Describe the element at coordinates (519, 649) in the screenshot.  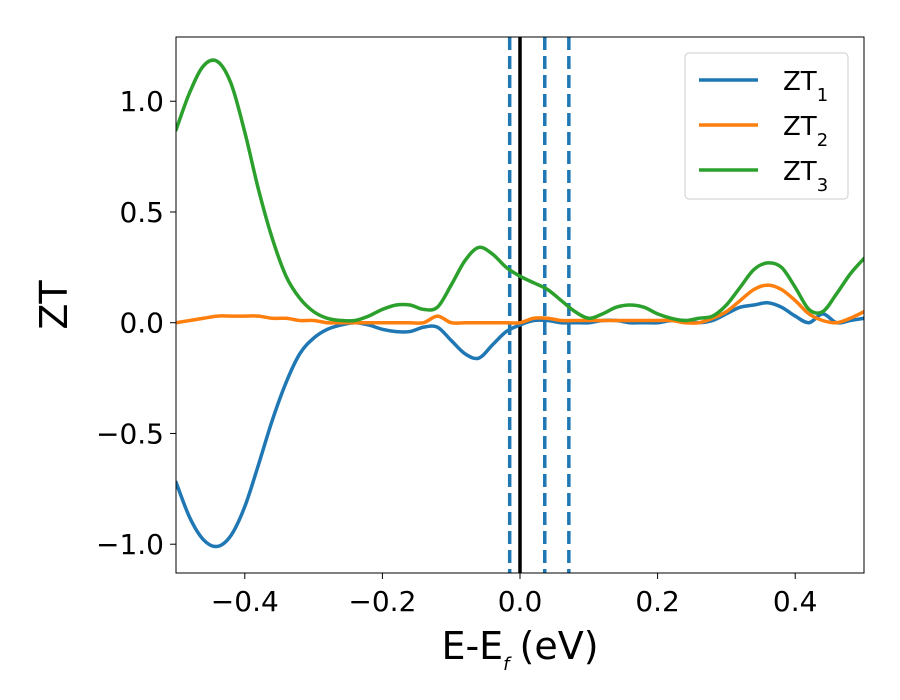
I see `x-axis-title: E-Ef (eV)` at that location.